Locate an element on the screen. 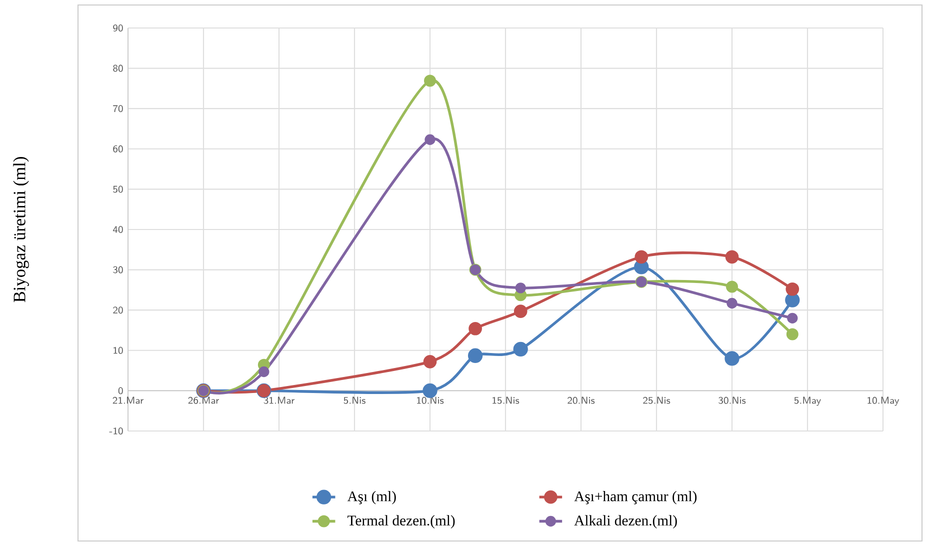  x-tick-label: 30.Nis is located at coordinates (732, 400).